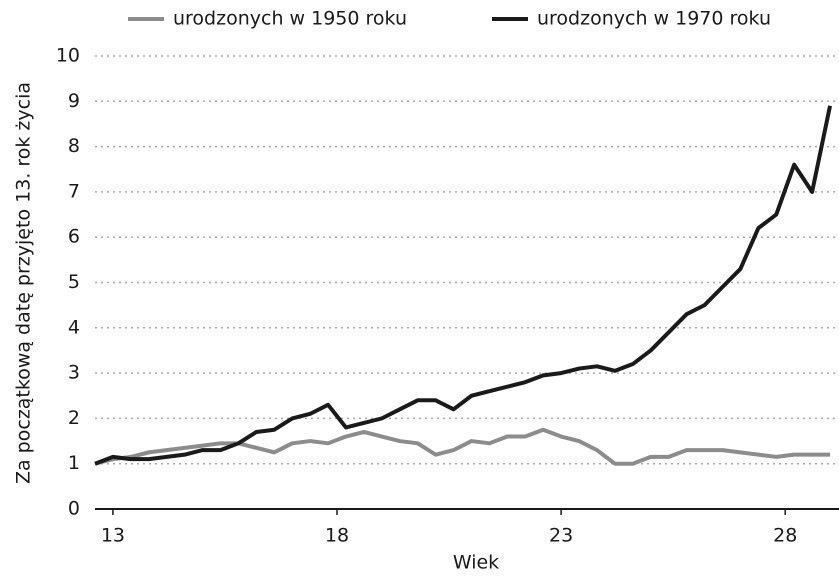 This screenshot has height=581, width=839. What do you see at coordinates (654, 19) in the screenshot?
I see `legend-label: urodzonych w 1970 roku` at bounding box center [654, 19].